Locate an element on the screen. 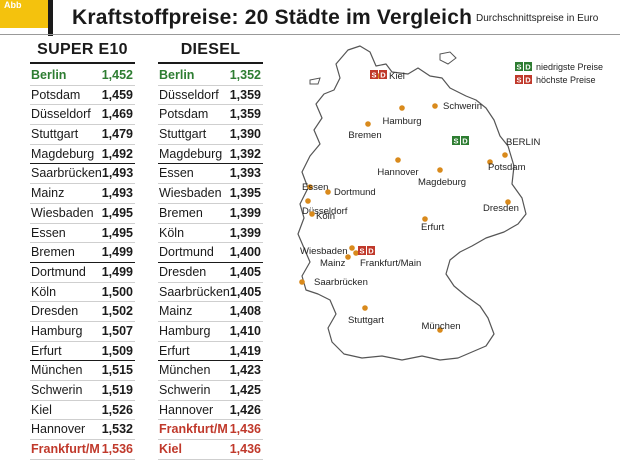 The image size is (620, 460). publisher-tag-text: Abb is located at coordinates (13, 5).